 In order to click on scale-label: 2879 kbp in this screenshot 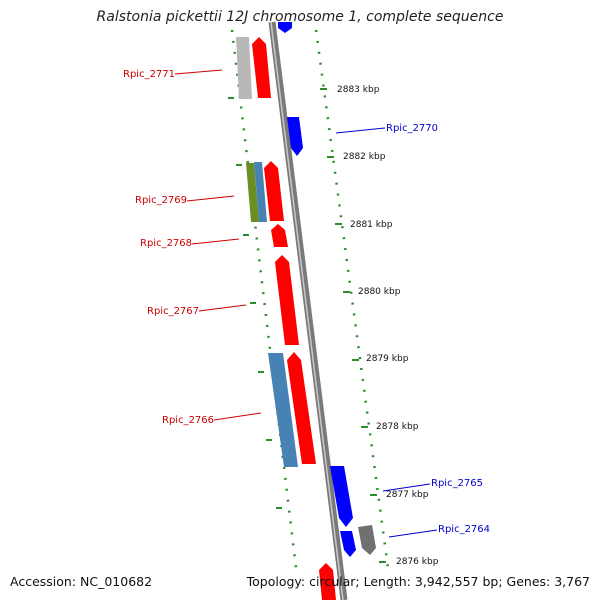, I will do `click(387, 359)`.